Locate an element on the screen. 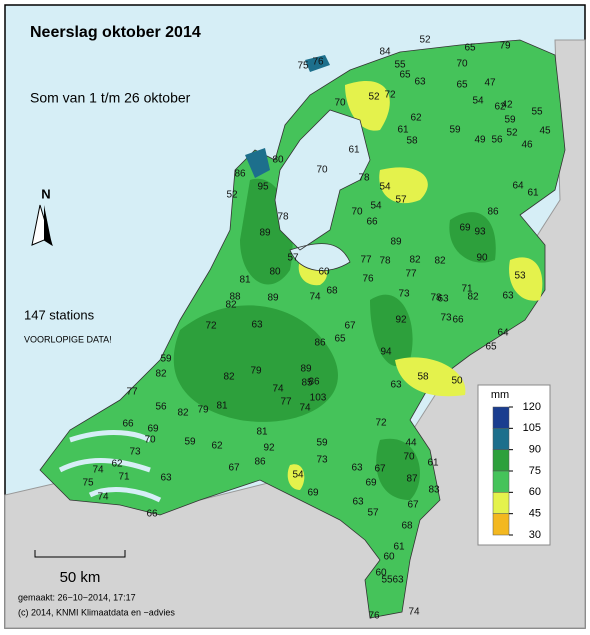 This screenshot has height=635, width=590. legend-box is located at coordinates (514, 465).